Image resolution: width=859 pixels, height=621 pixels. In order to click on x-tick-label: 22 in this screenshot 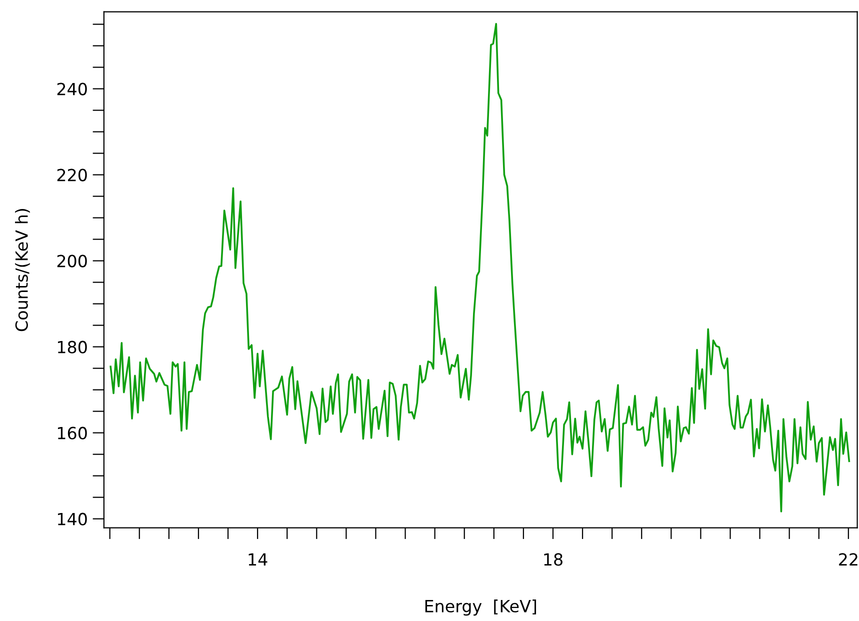, I will do `click(848, 559)`.